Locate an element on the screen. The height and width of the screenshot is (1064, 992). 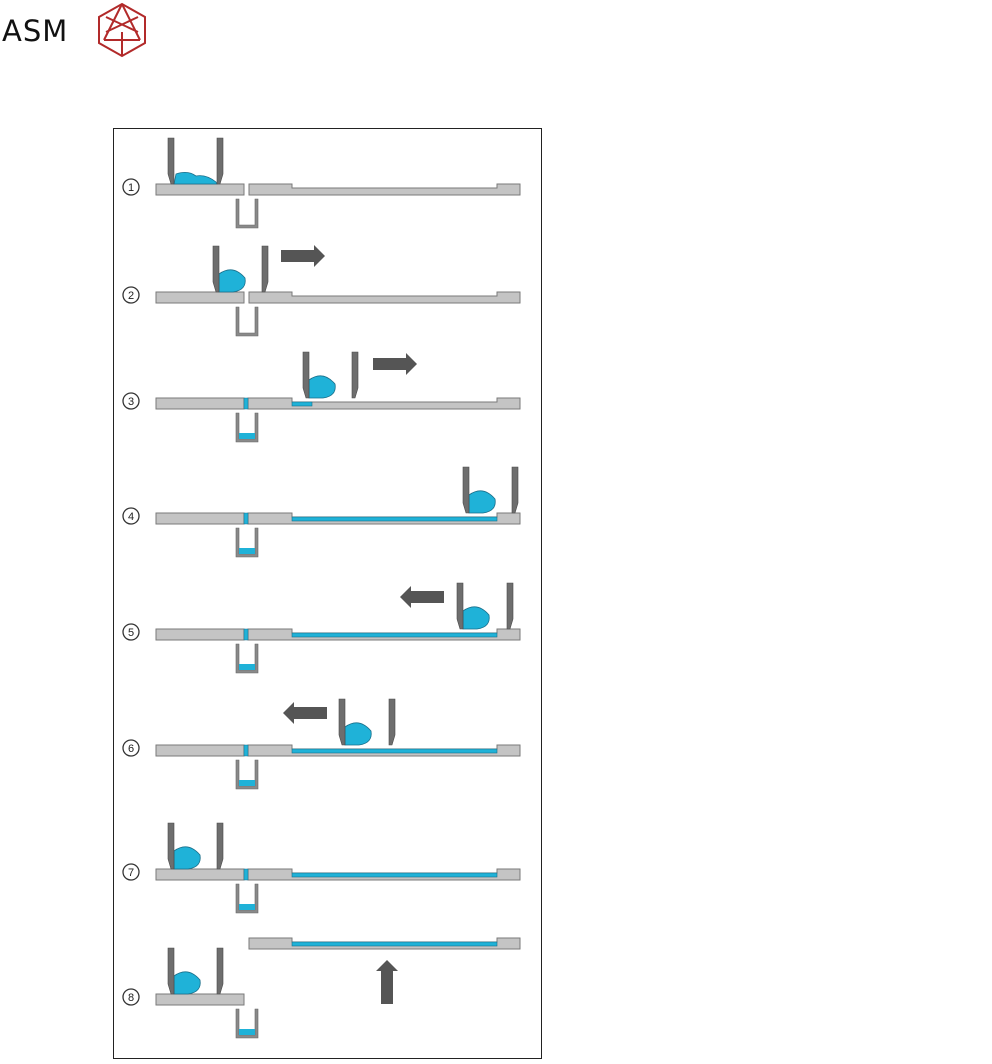
step-number: 8 is located at coordinates (131, 998).